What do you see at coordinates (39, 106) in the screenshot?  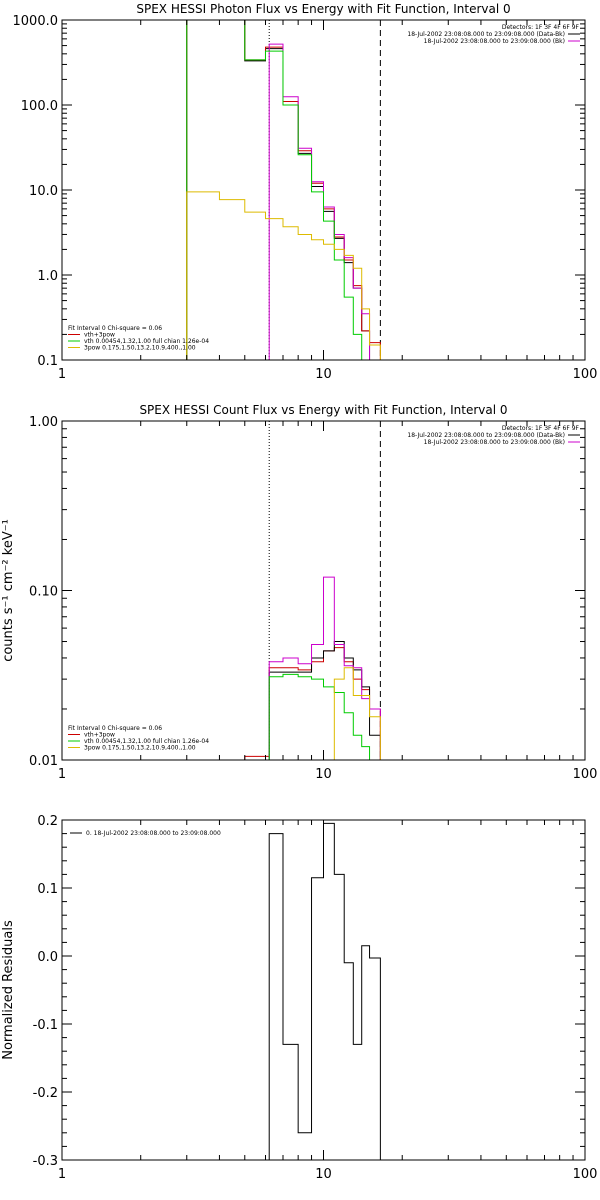 I see `y-tick-label: 100.0` at bounding box center [39, 106].